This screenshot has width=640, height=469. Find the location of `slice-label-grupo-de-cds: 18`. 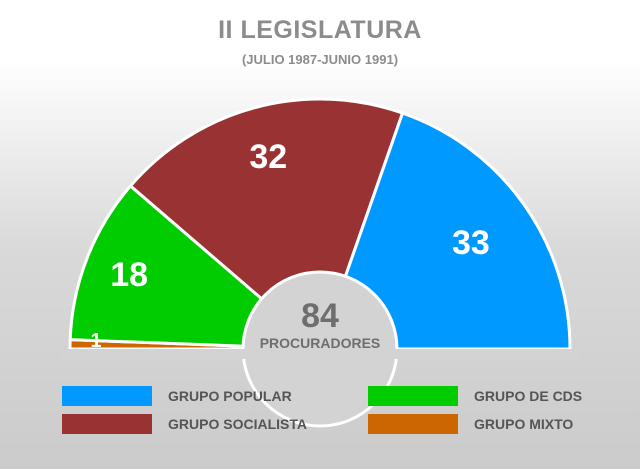

slice-label-grupo-de-cds: 18 is located at coordinates (129, 275).